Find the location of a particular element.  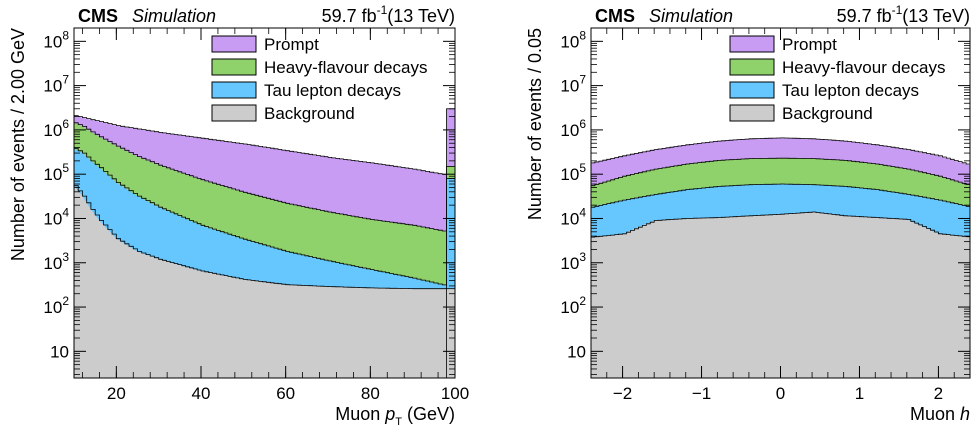

x-title-xlabel-unit: (GeV) is located at coordinates (428, 414).